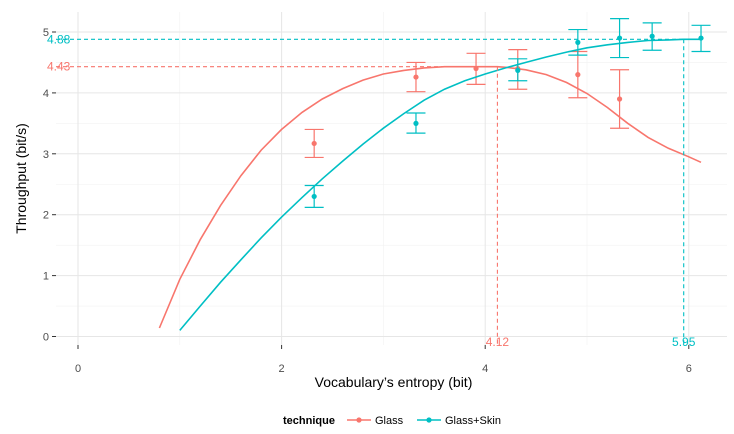  I want to click on peak-y-label: 4.88, so click(59, 39).